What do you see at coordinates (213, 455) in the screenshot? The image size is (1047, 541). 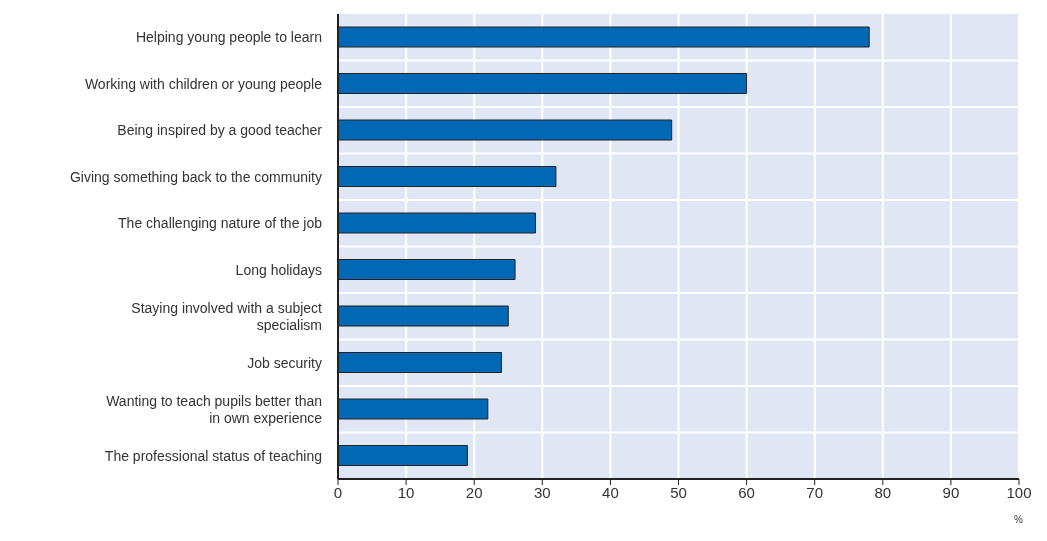 I see `y-tick-label: The professional status of teaching` at bounding box center [213, 455].